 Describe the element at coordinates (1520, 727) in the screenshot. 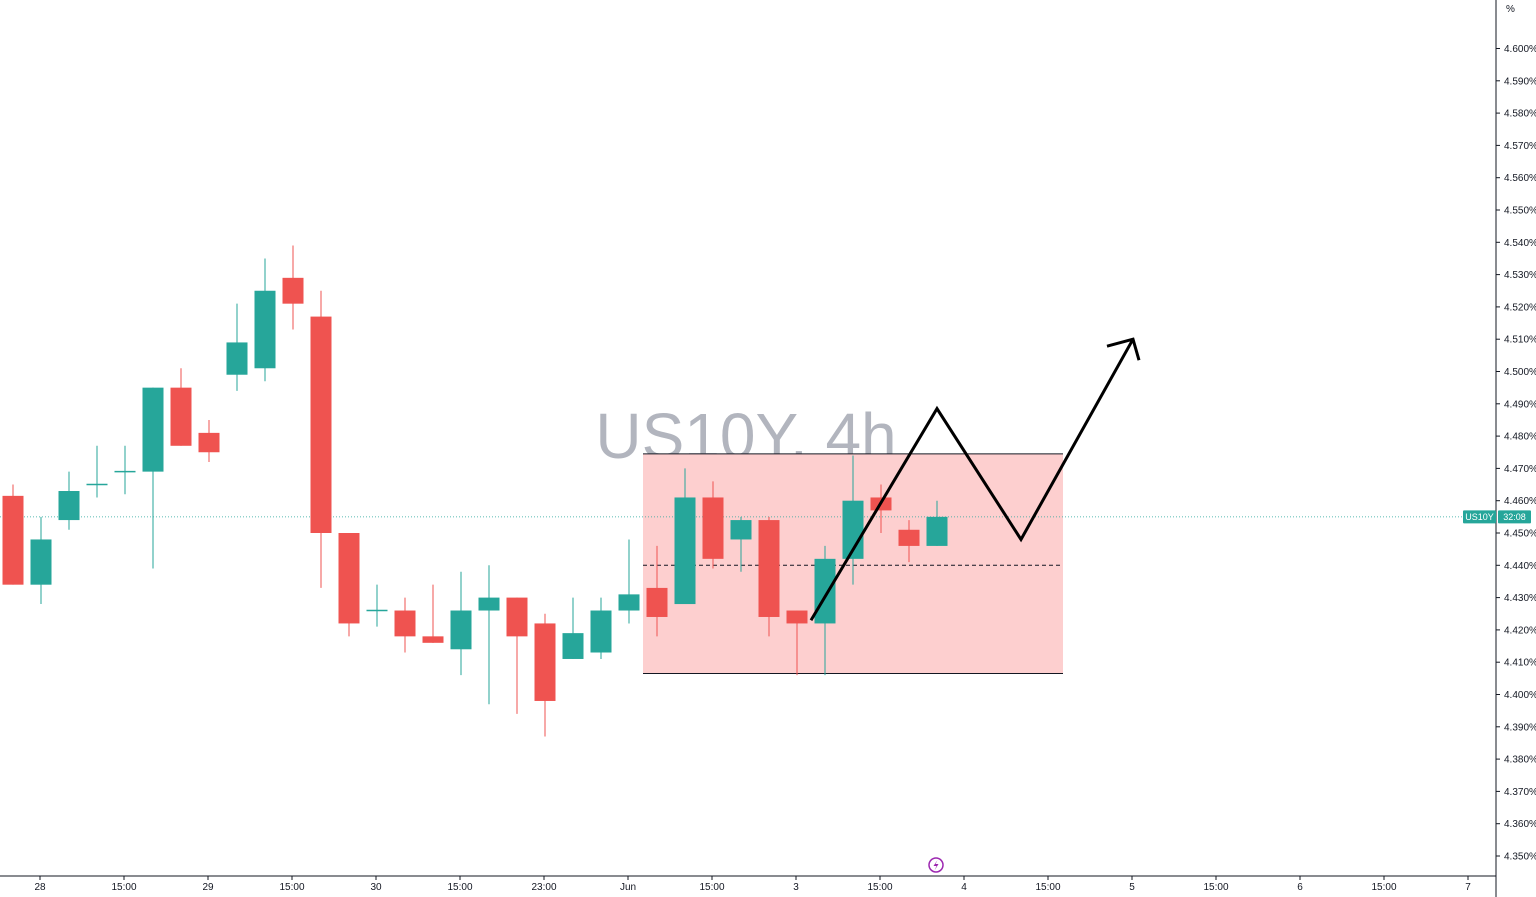

I see `y-tick-label: 4.390%` at that location.